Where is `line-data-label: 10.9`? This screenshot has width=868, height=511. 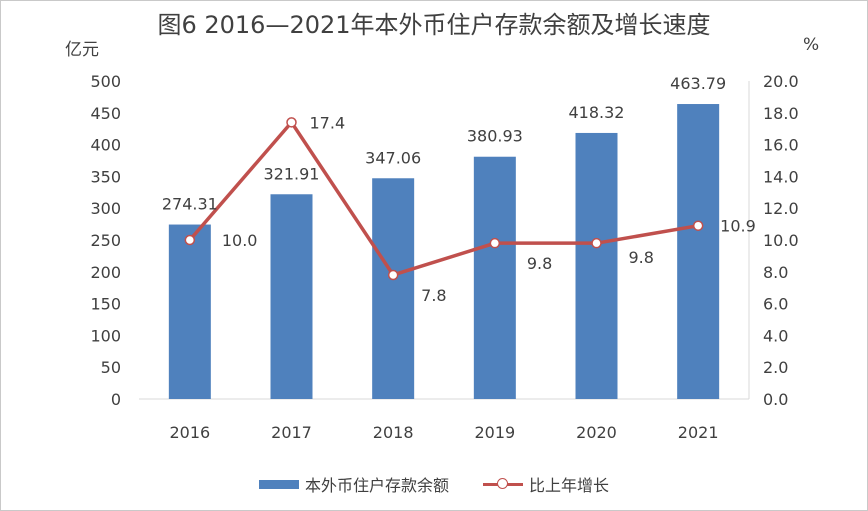
line-data-label: 10.9 is located at coordinates (738, 226).